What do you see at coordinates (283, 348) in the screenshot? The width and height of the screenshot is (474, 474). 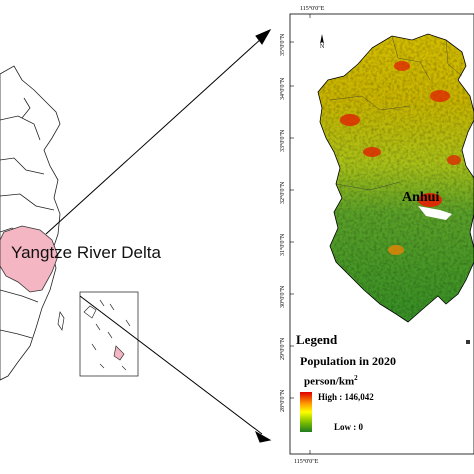 I see `latitude-label-29: 29°0'0"N` at bounding box center [283, 348].